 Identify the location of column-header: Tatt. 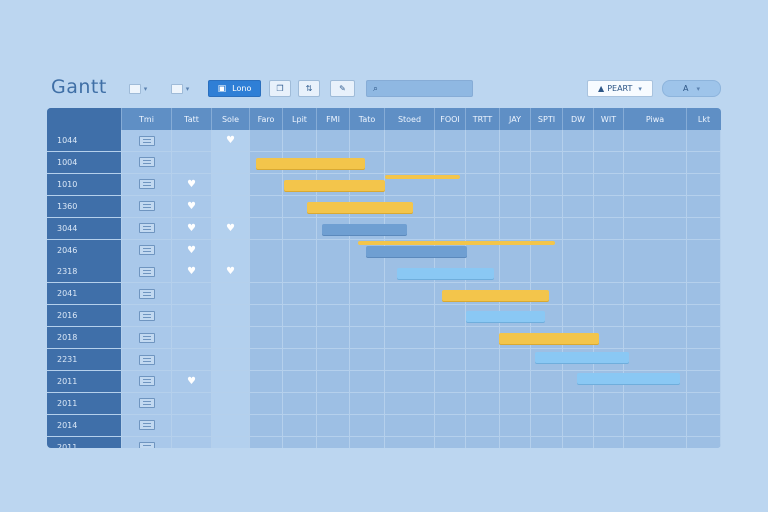
(192, 119).